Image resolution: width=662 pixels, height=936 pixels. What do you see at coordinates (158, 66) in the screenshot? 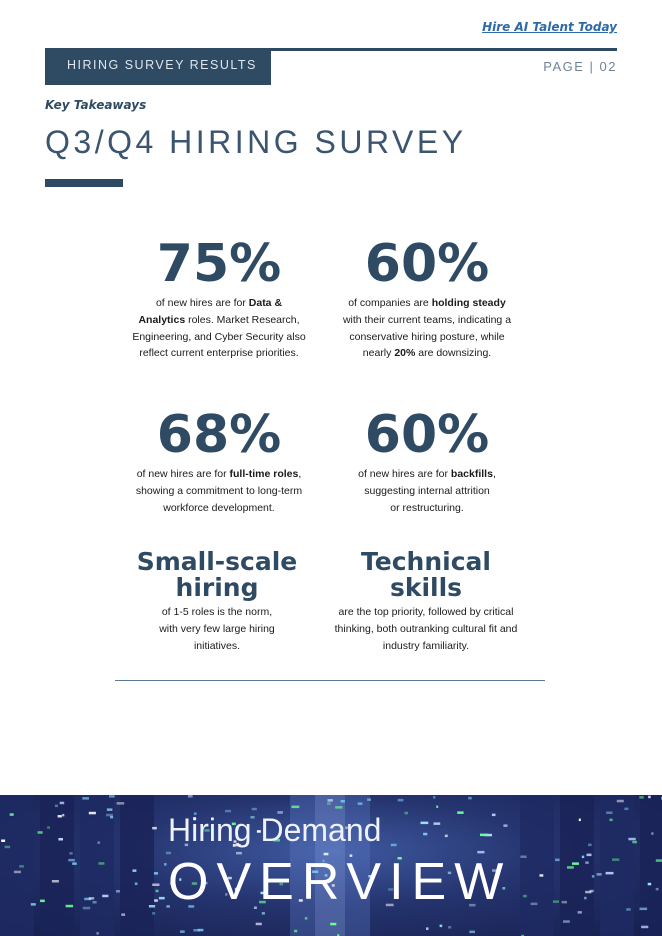
I see `section-tab: HIRING SURVEY RESULTS` at bounding box center [158, 66].